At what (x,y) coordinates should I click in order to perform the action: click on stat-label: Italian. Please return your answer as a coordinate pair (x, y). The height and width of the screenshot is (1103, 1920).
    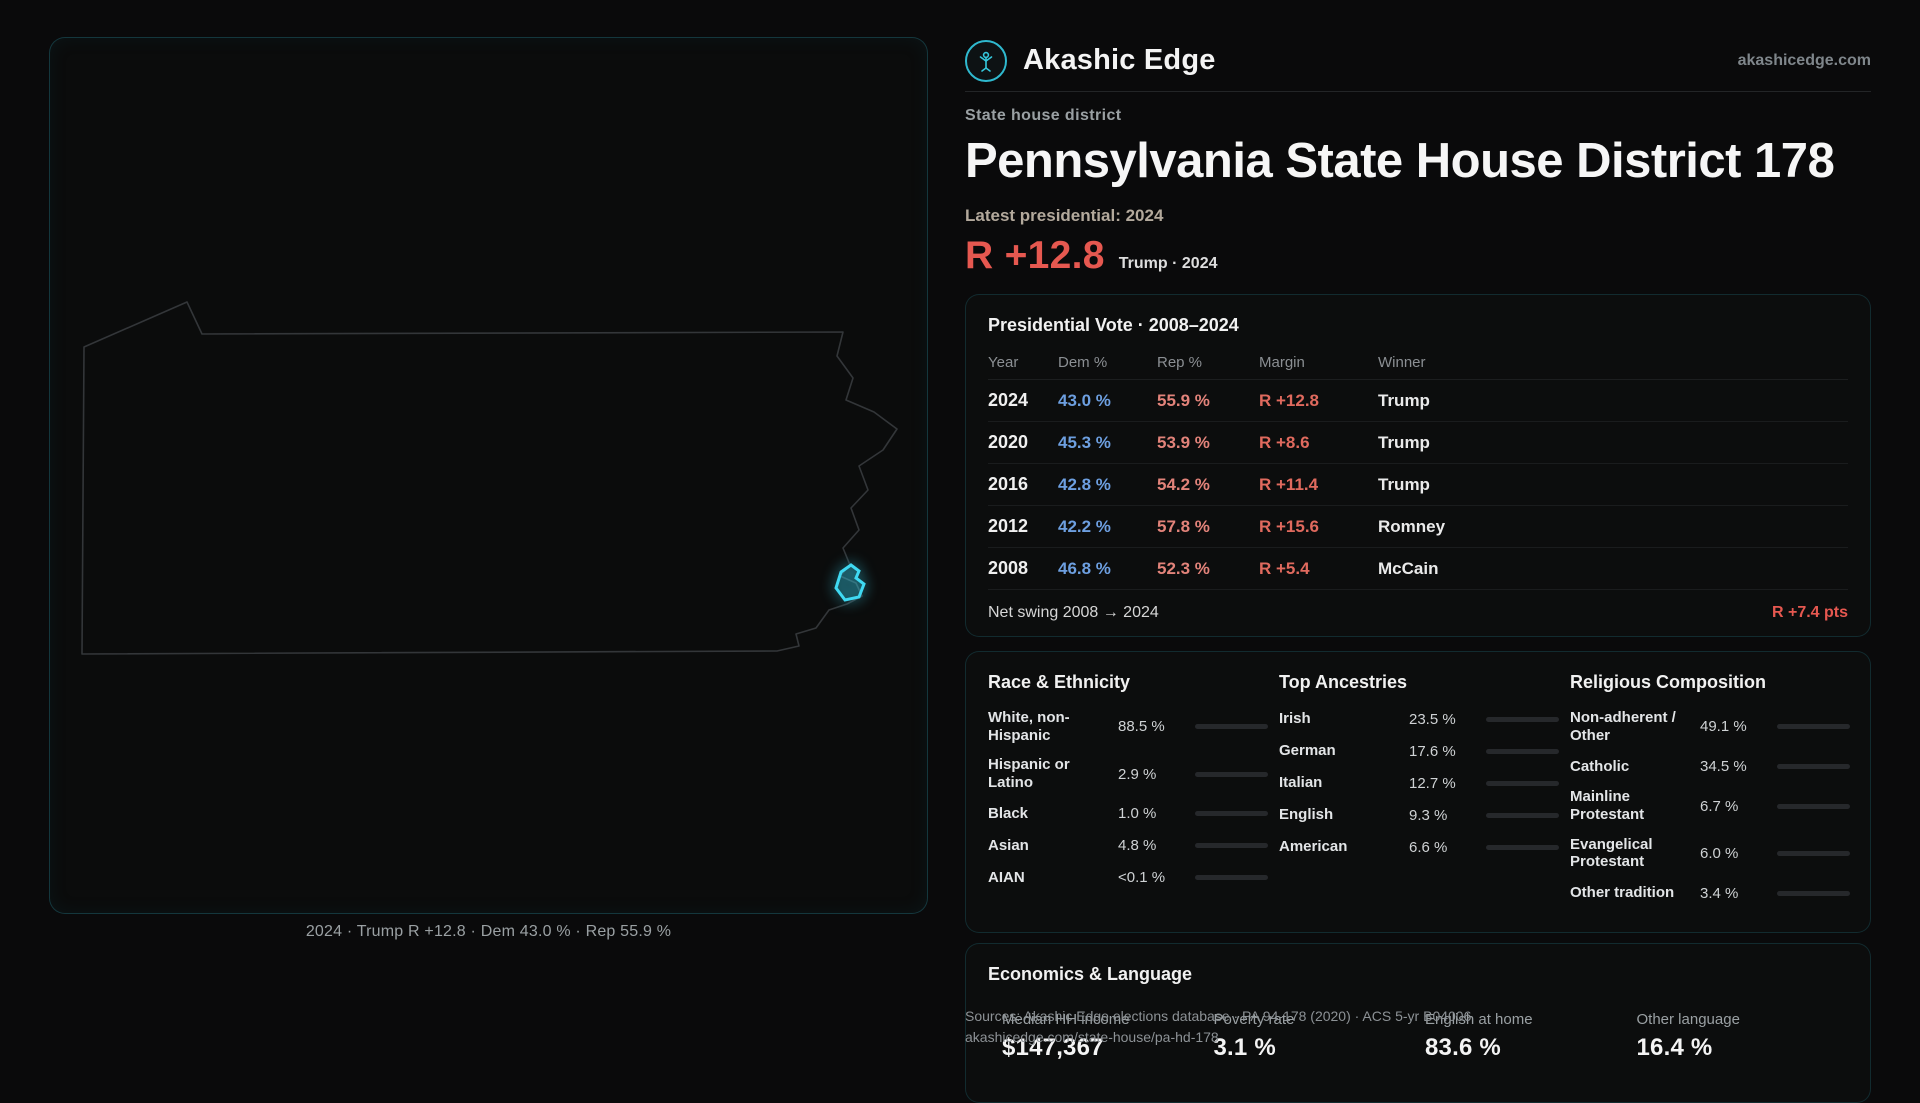
    Looking at the image, I should click on (1301, 783).